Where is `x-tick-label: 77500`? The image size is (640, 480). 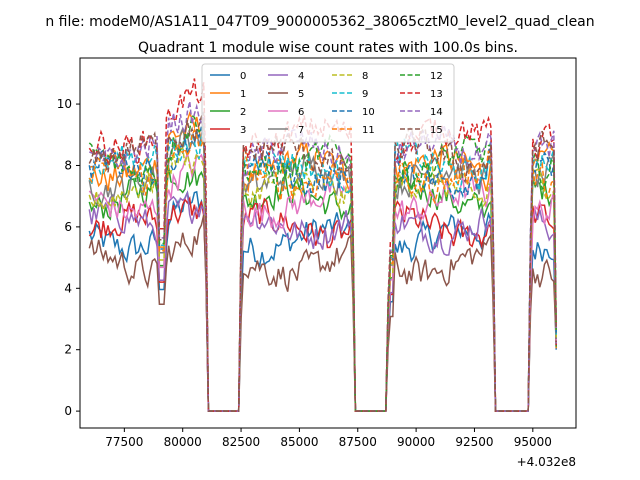
x-tick-label: 77500 is located at coordinates (124, 442).